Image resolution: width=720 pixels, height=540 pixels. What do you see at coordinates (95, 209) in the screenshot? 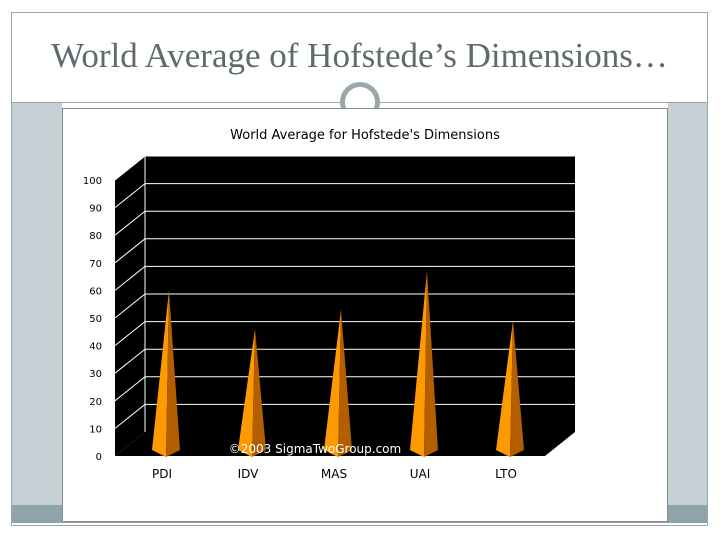
I see `y-tick-label: 90` at bounding box center [95, 209].